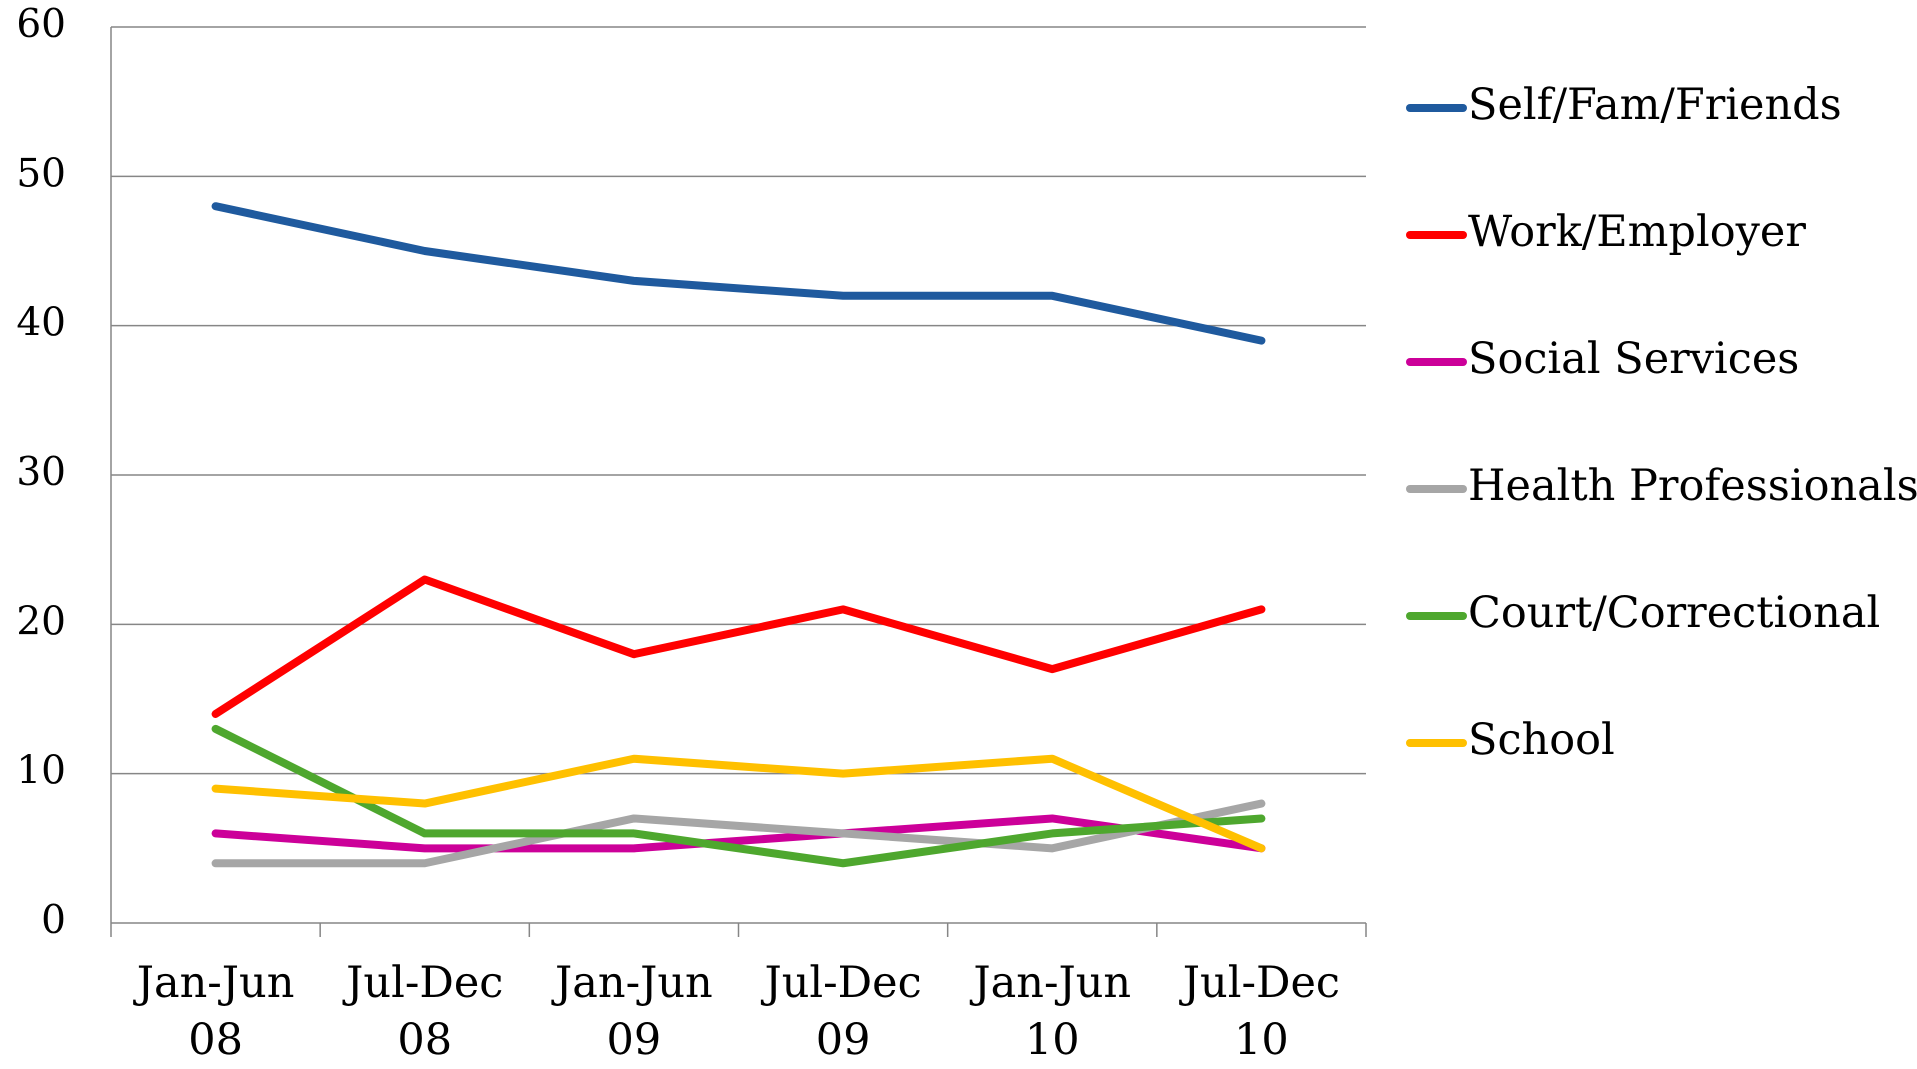 The height and width of the screenshot is (1069, 1917). Describe the element at coordinates (1633, 359) in the screenshot. I see `legend-label: Social Services` at that location.